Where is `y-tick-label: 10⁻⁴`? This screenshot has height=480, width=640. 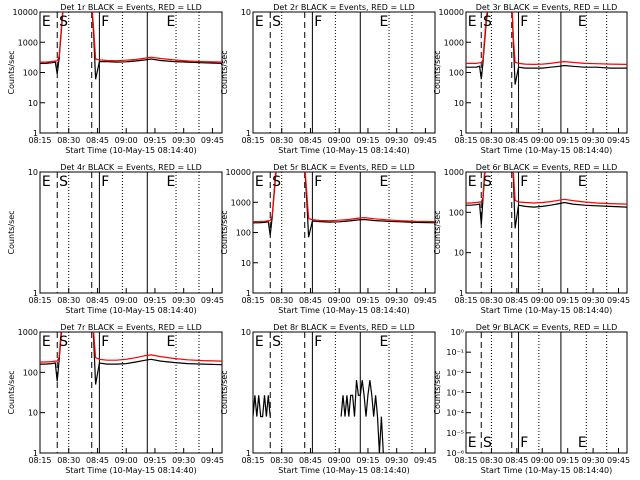
y-tick-label: 10⁻⁴ is located at coordinates (455, 413).